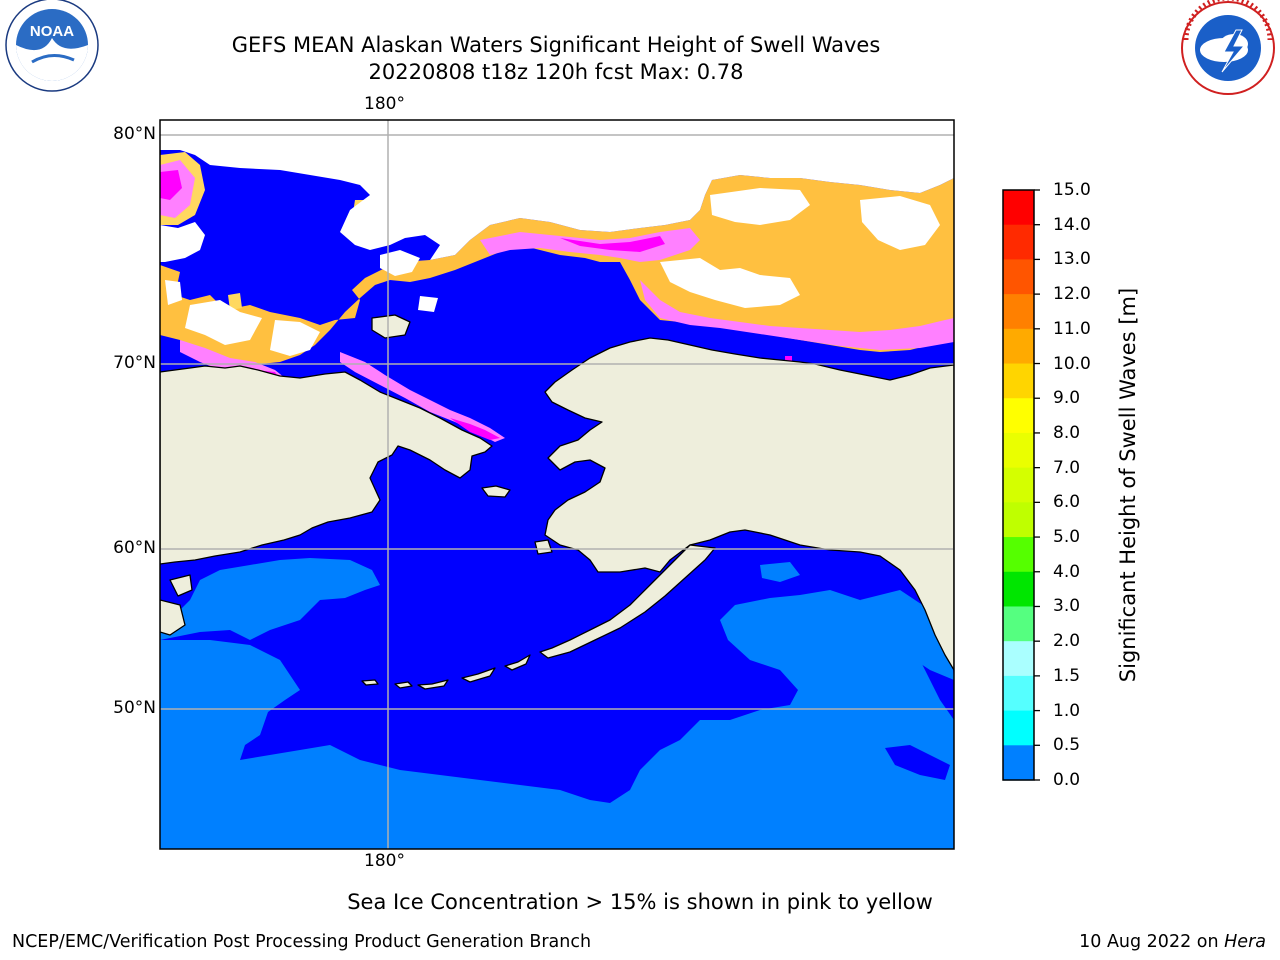 This screenshot has height=960, width=1280. What do you see at coordinates (1067, 467) in the screenshot?
I see `colorbar-tick-label: 7.0` at bounding box center [1067, 467].